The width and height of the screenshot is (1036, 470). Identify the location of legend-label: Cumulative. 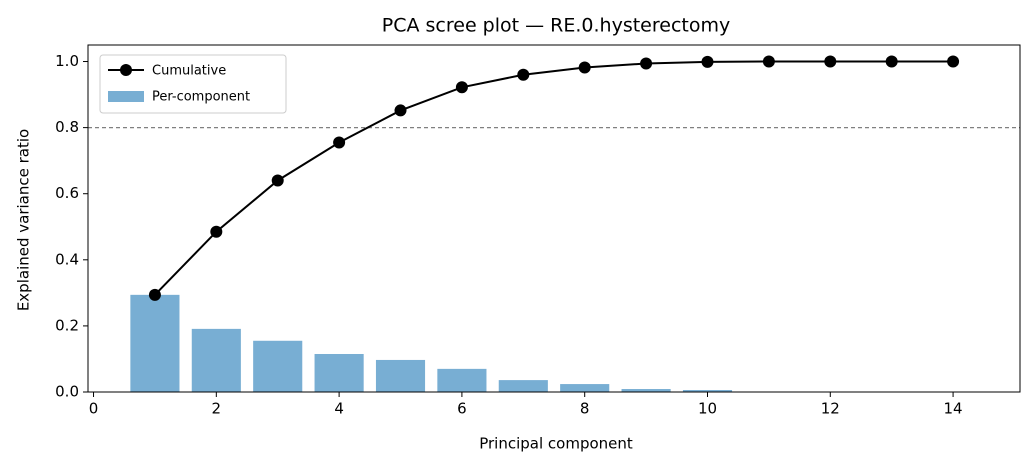
(189, 71).